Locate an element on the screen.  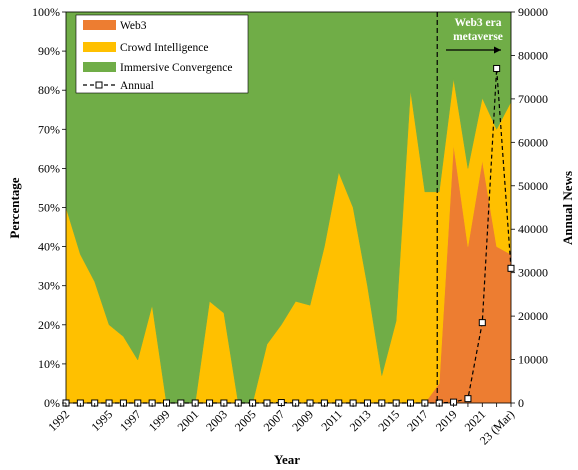
legend-label-crowd: Crowd Intelligence is located at coordinates (164, 48).